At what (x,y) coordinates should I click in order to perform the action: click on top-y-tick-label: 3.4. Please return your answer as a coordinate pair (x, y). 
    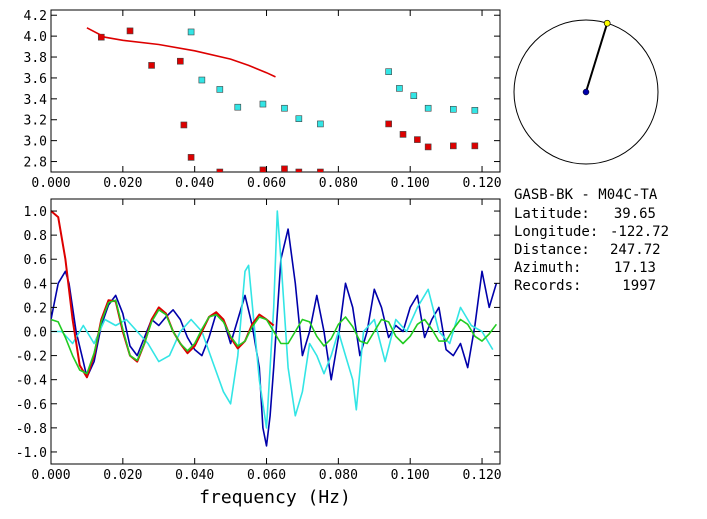
    Looking at the image, I should click on (36, 100).